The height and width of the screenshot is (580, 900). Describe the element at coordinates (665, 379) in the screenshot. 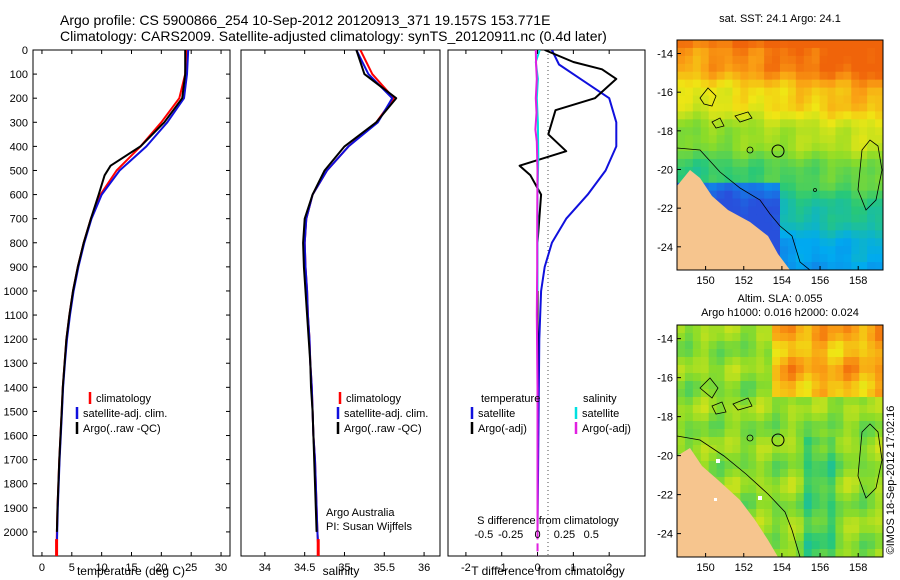

I see `sla-map-lat-label: -16` at that location.